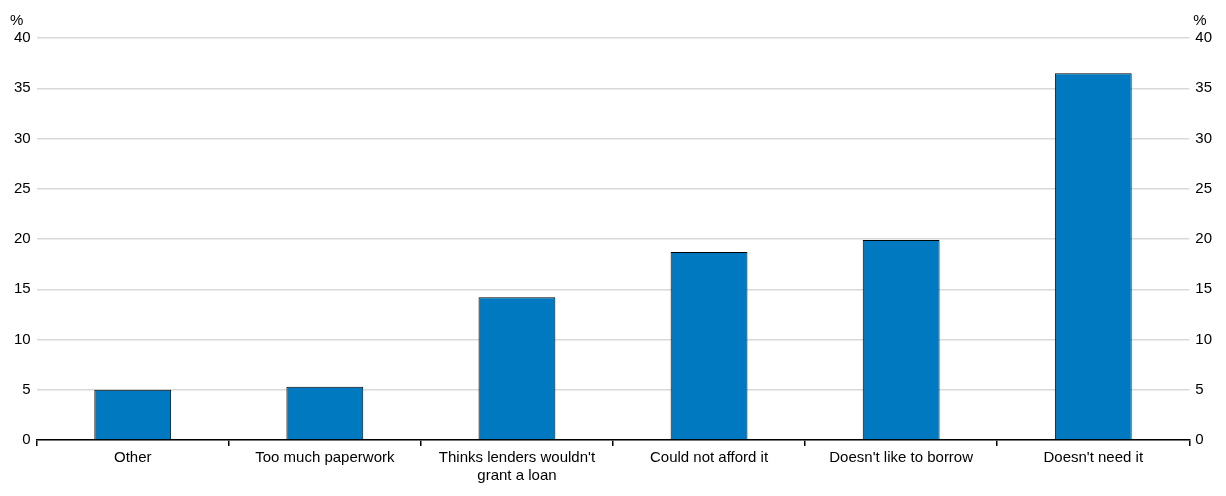 Image resolution: width=1226 pixels, height=496 pixels. Describe the element at coordinates (22, 137) in the screenshot. I see `y-tick-label: 30` at that location.